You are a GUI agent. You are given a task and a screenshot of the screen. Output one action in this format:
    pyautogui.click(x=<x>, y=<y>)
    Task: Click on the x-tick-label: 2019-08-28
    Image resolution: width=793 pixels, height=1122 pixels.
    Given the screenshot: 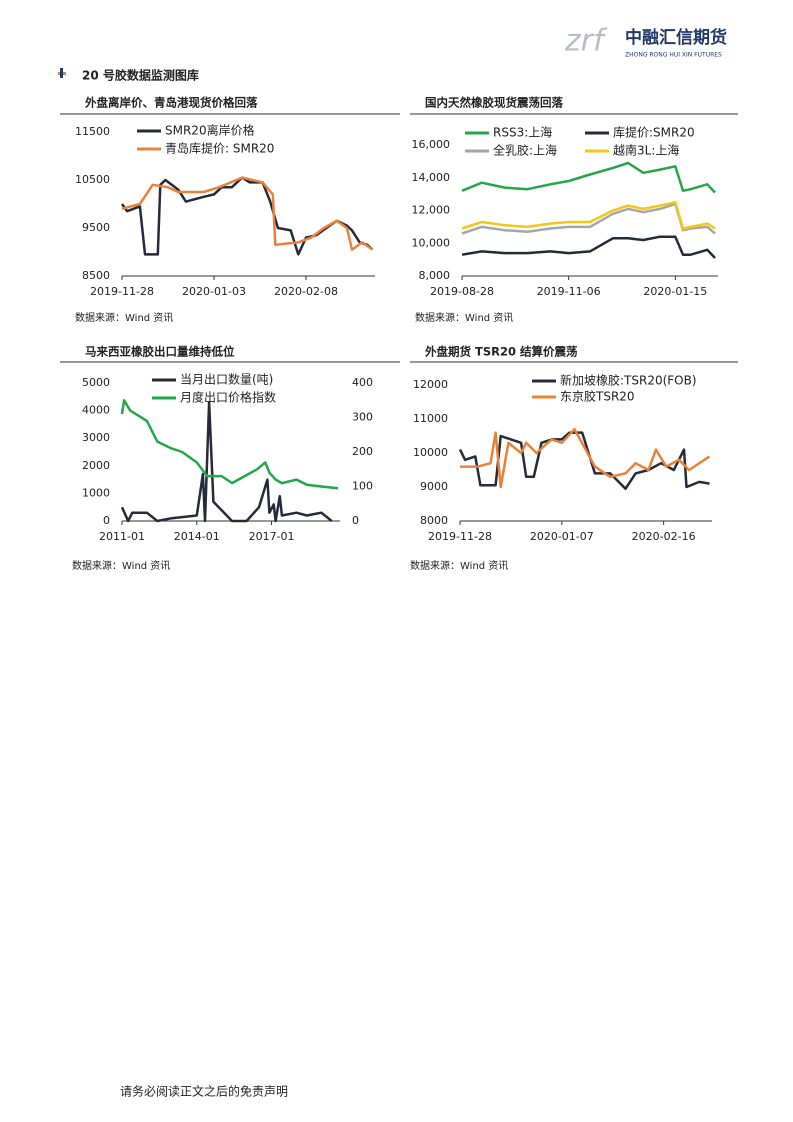 What is the action you would take?
    pyautogui.click(x=462, y=291)
    